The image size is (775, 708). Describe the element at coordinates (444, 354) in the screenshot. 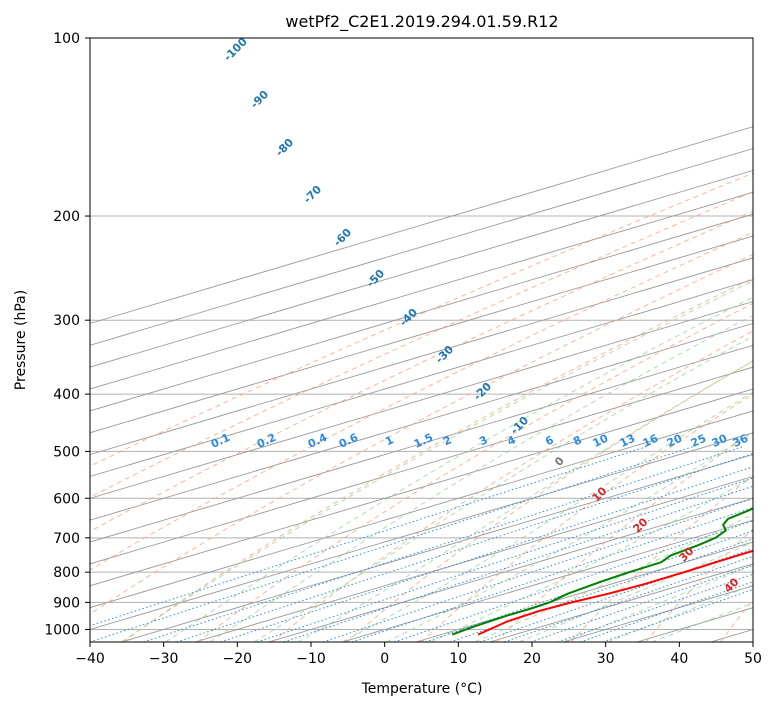

I see `dry-adiabat-label: -30` at that location.